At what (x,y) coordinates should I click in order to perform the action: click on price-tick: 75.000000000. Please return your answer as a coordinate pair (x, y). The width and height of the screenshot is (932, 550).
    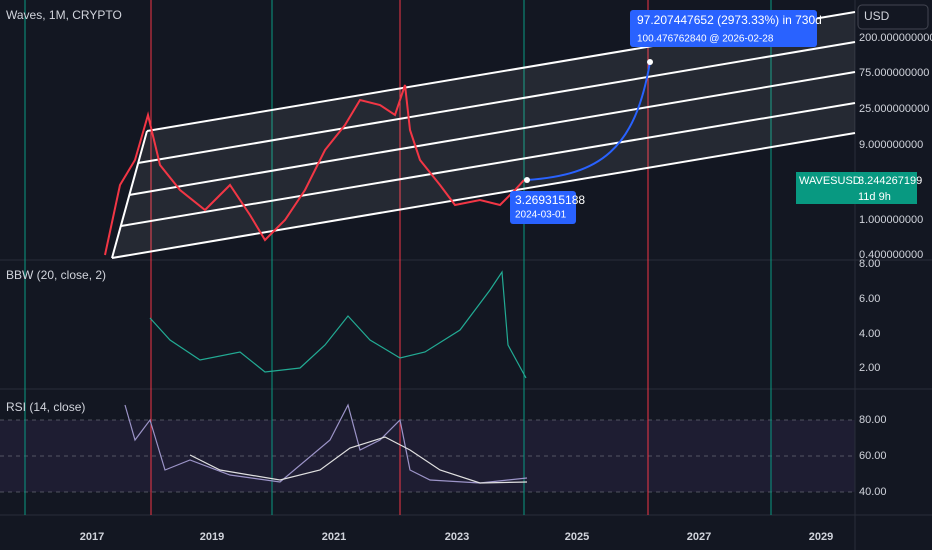
    Looking at the image, I should click on (894, 73).